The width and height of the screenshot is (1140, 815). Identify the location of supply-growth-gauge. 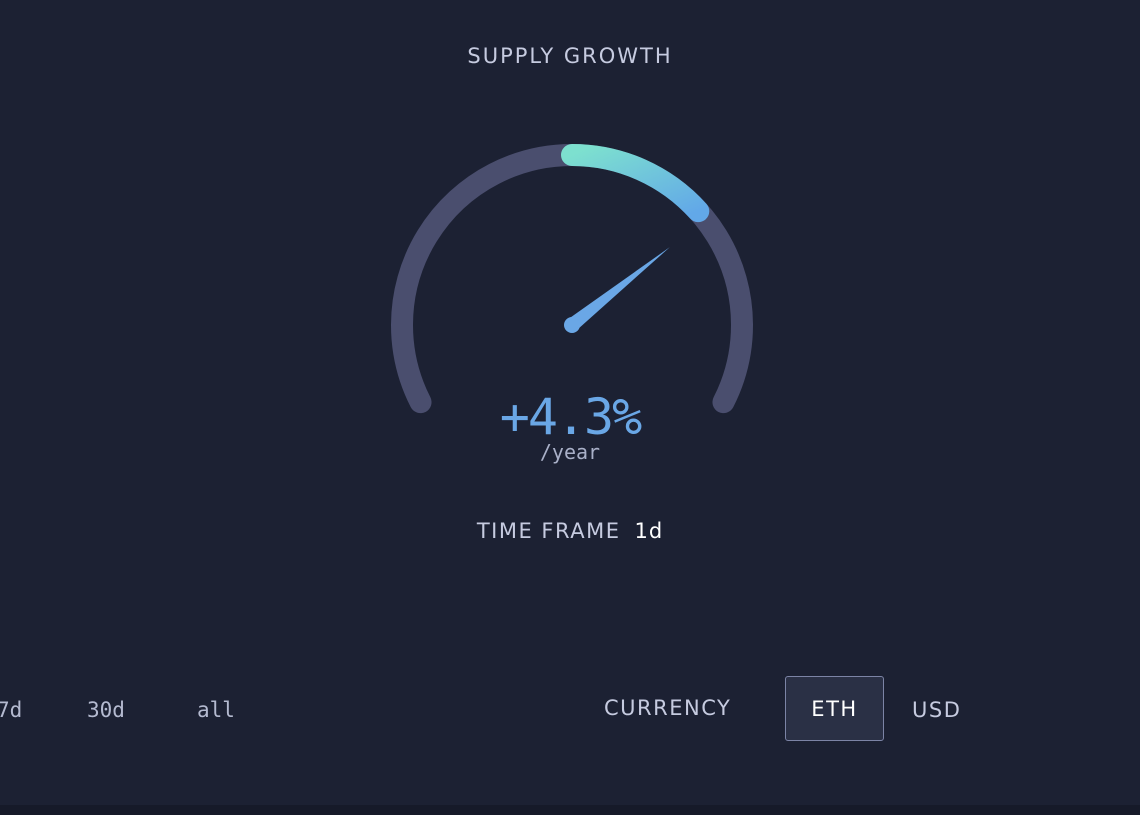
(572, 279).